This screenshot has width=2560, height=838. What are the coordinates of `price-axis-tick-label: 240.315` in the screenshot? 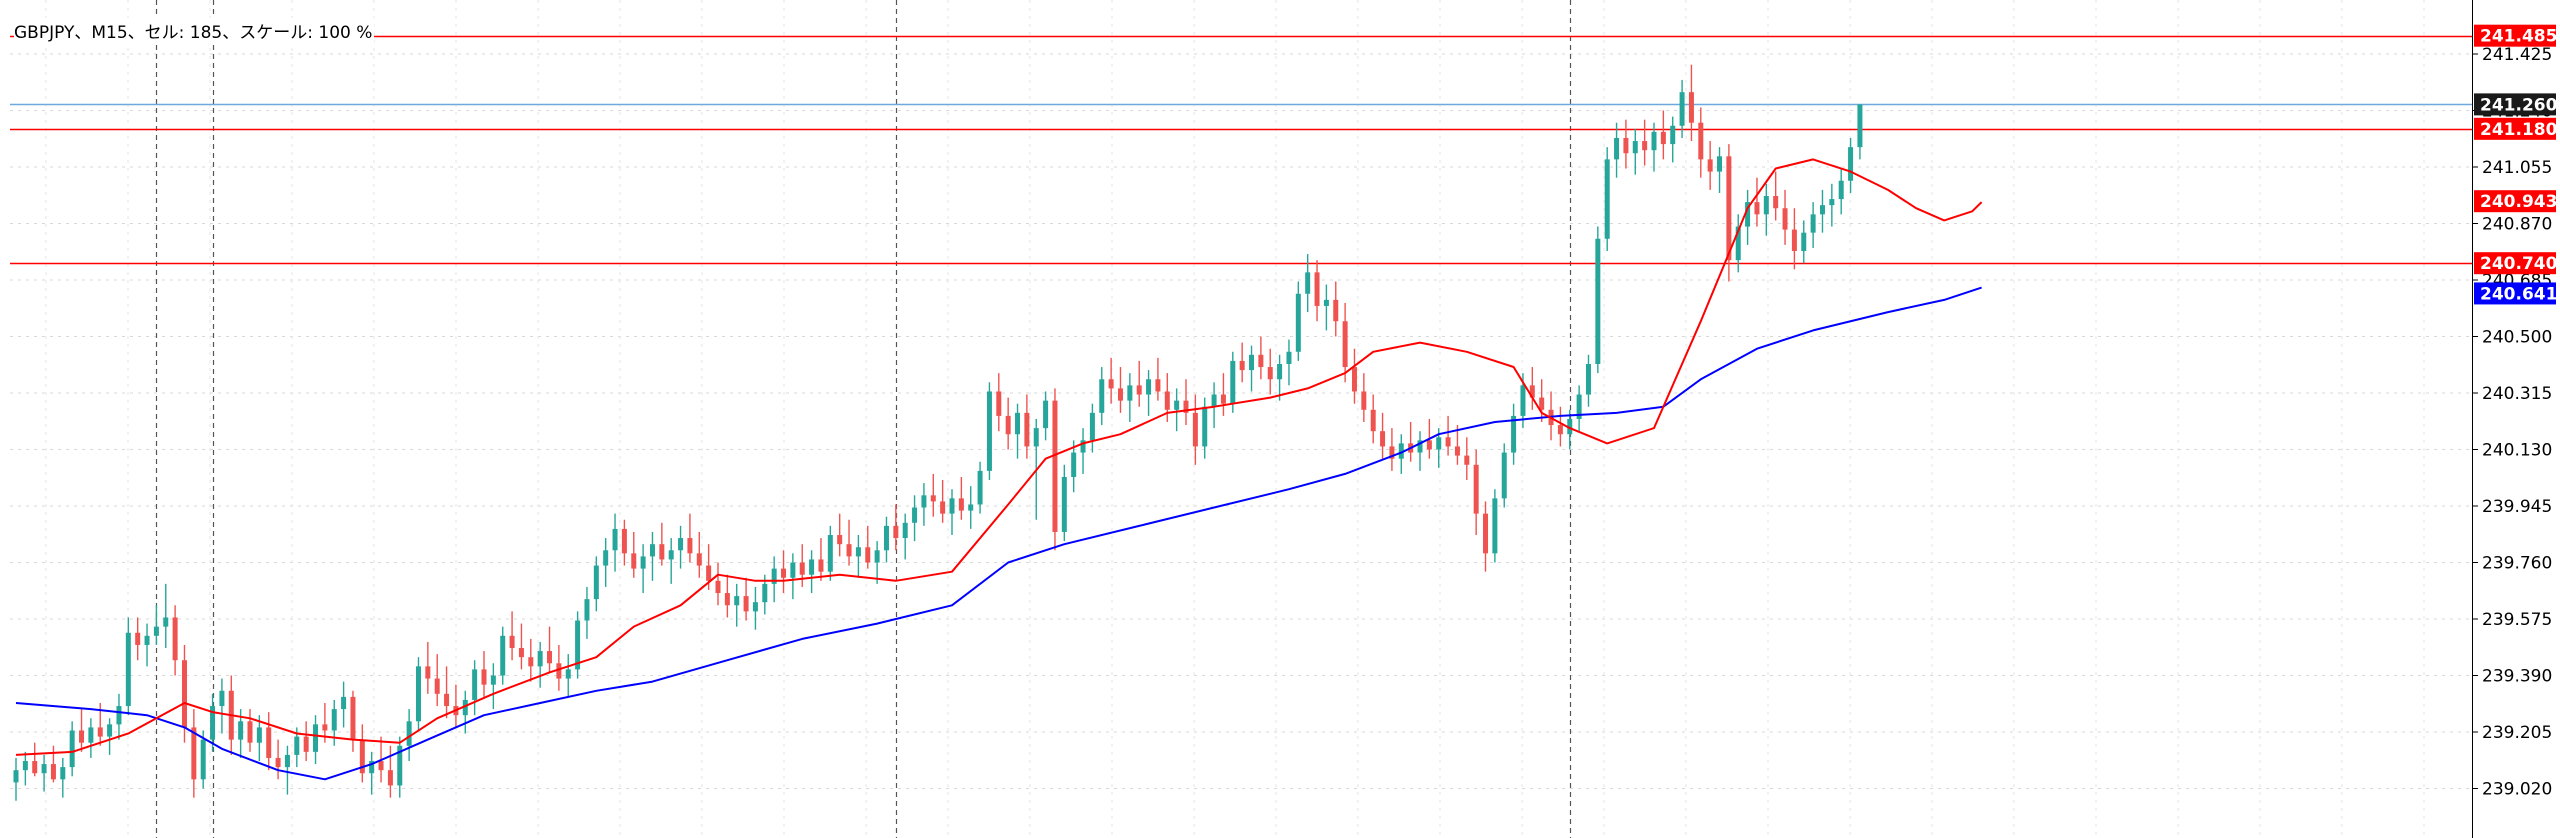 It's located at (2517, 394).